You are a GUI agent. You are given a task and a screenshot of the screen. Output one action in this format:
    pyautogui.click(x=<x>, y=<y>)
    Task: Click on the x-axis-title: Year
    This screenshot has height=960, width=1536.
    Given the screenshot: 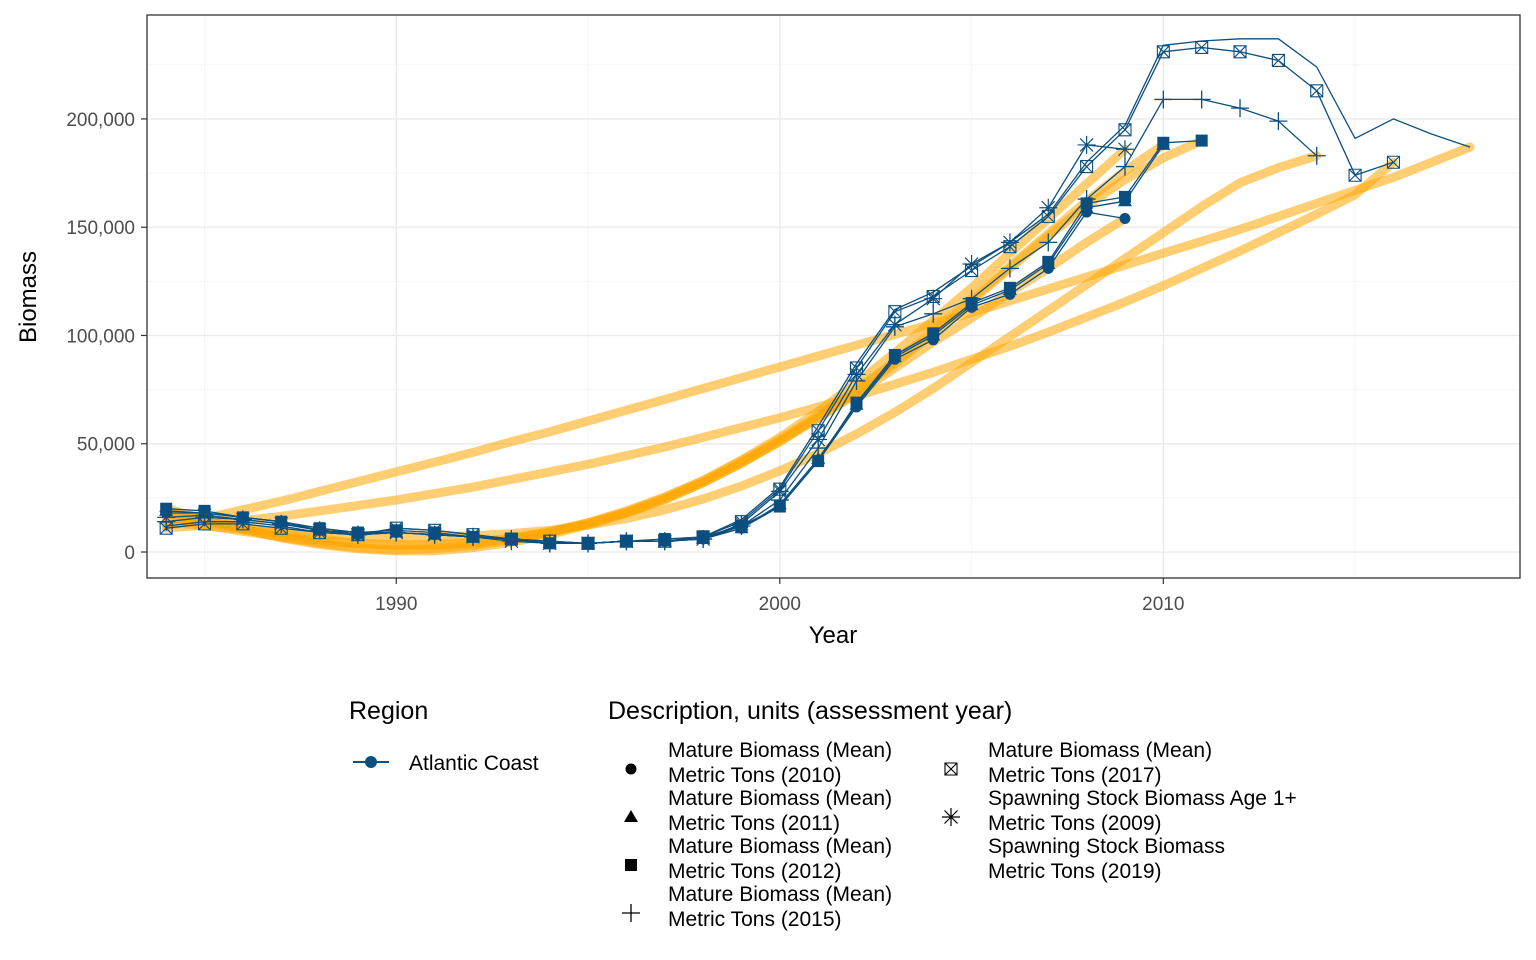 What is the action you would take?
    pyautogui.click(x=833, y=635)
    